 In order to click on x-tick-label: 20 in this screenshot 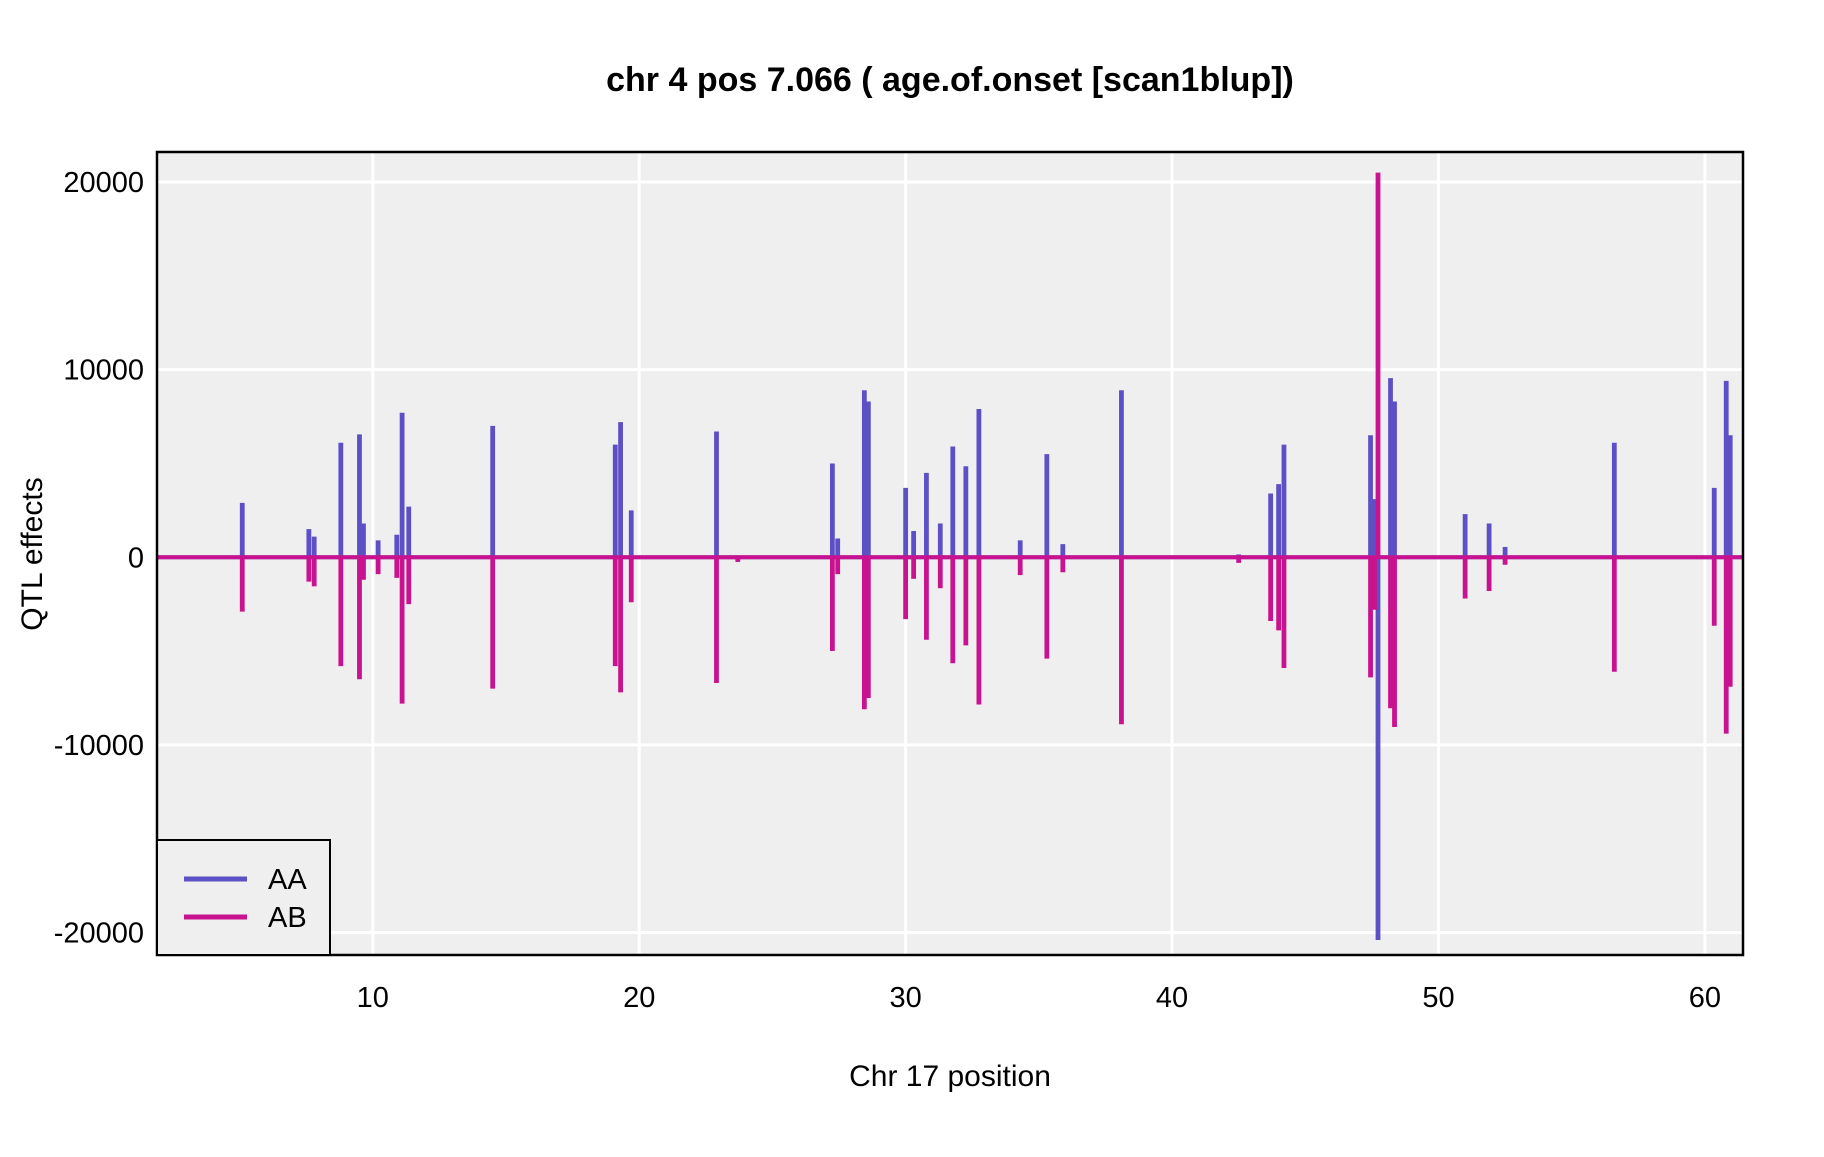, I will do `click(639, 998)`.